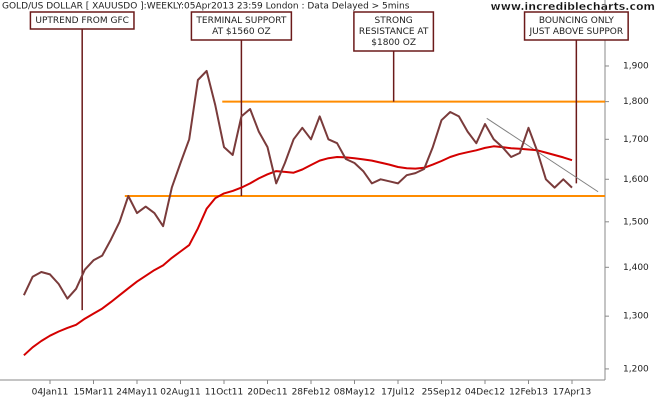  I want to click on x-tick-label: 17Jul12, so click(398, 393).